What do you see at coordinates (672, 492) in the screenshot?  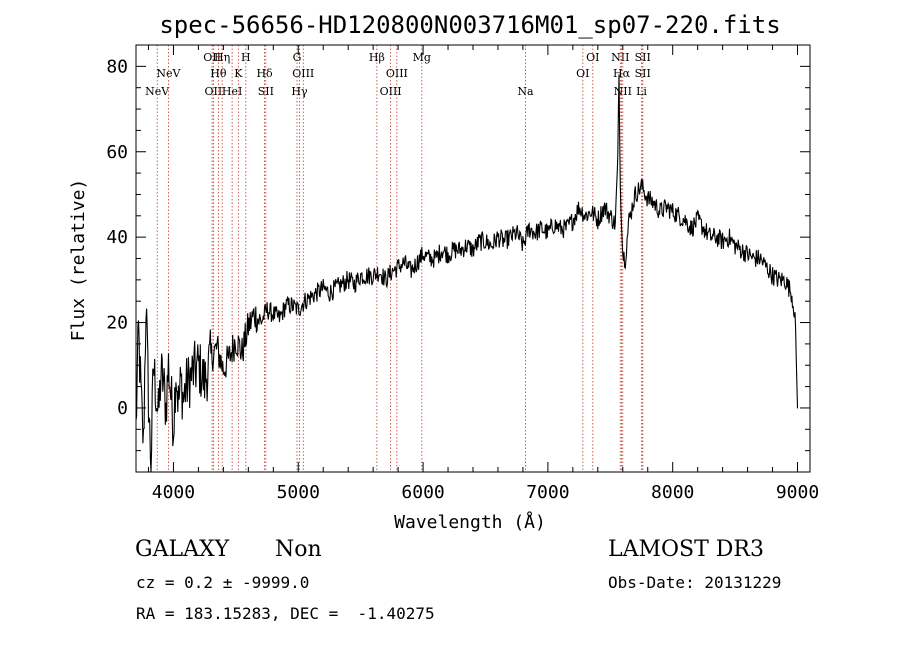 I see `x-tick-label: 8000` at bounding box center [672, 492].